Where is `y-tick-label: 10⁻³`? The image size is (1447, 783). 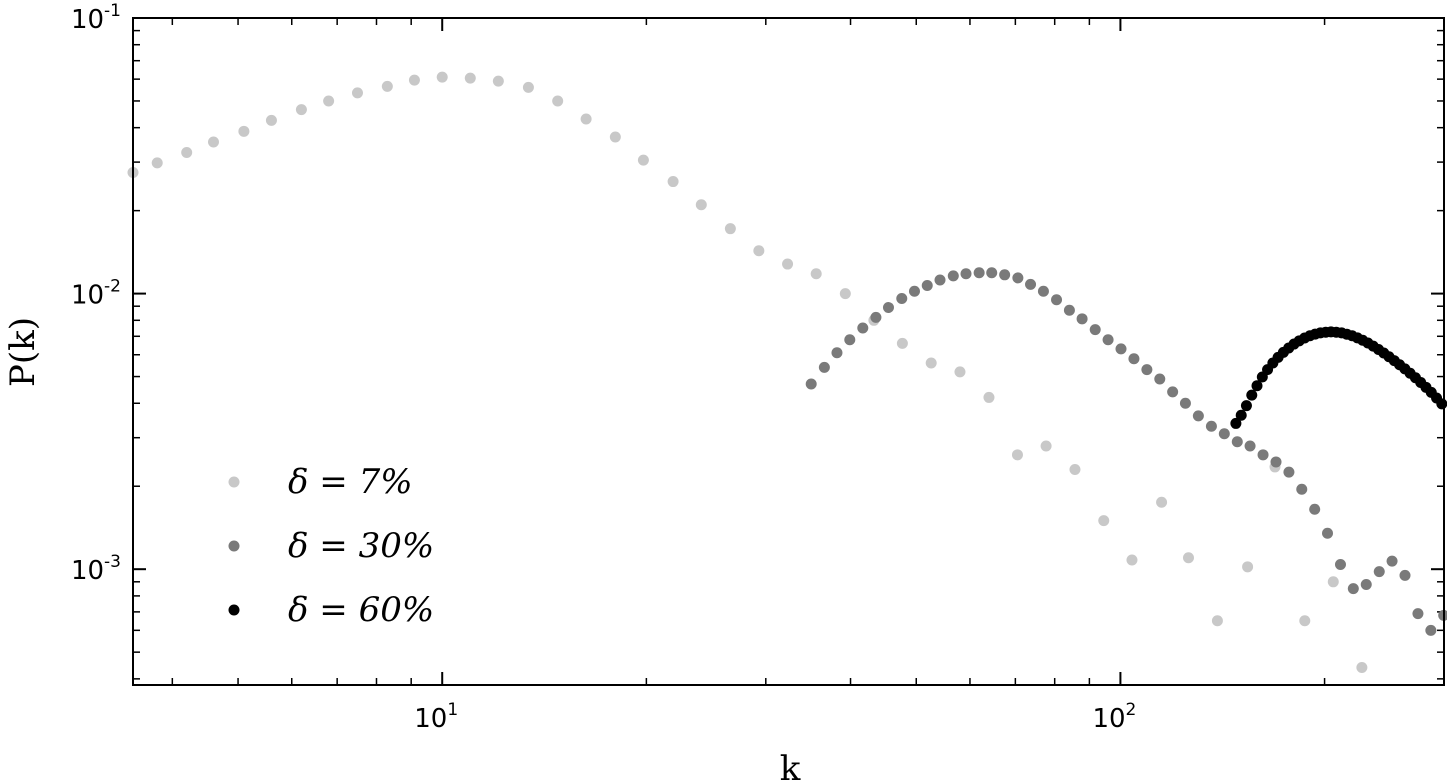 y-tick-label: 10⁻³ is located at coordinates (96, 569).